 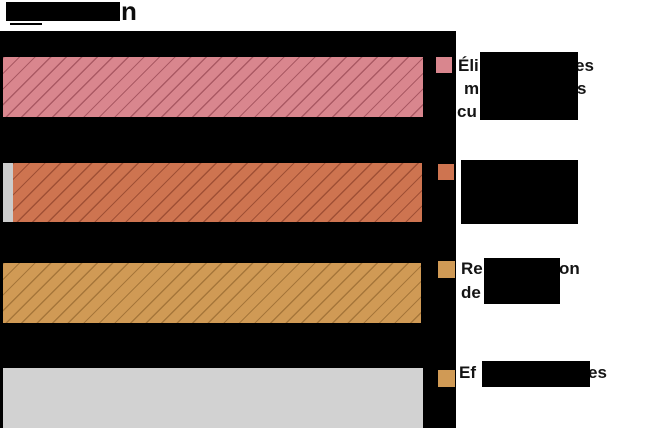 I want to click on title-redaction-box, so click(x=63, y=11).